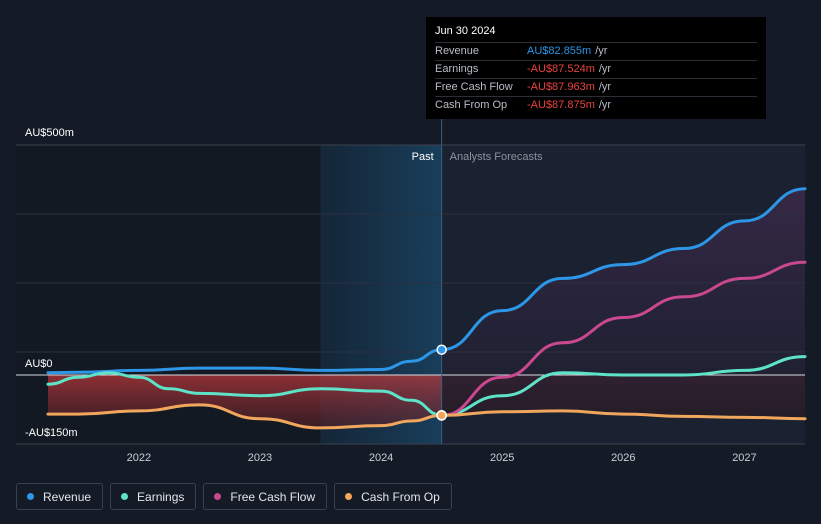 This screenshot has height=524, width=821. Describe the element at coordinates (502, 458) in the screenshot. I see `x-tick-label: 2025` at that location.